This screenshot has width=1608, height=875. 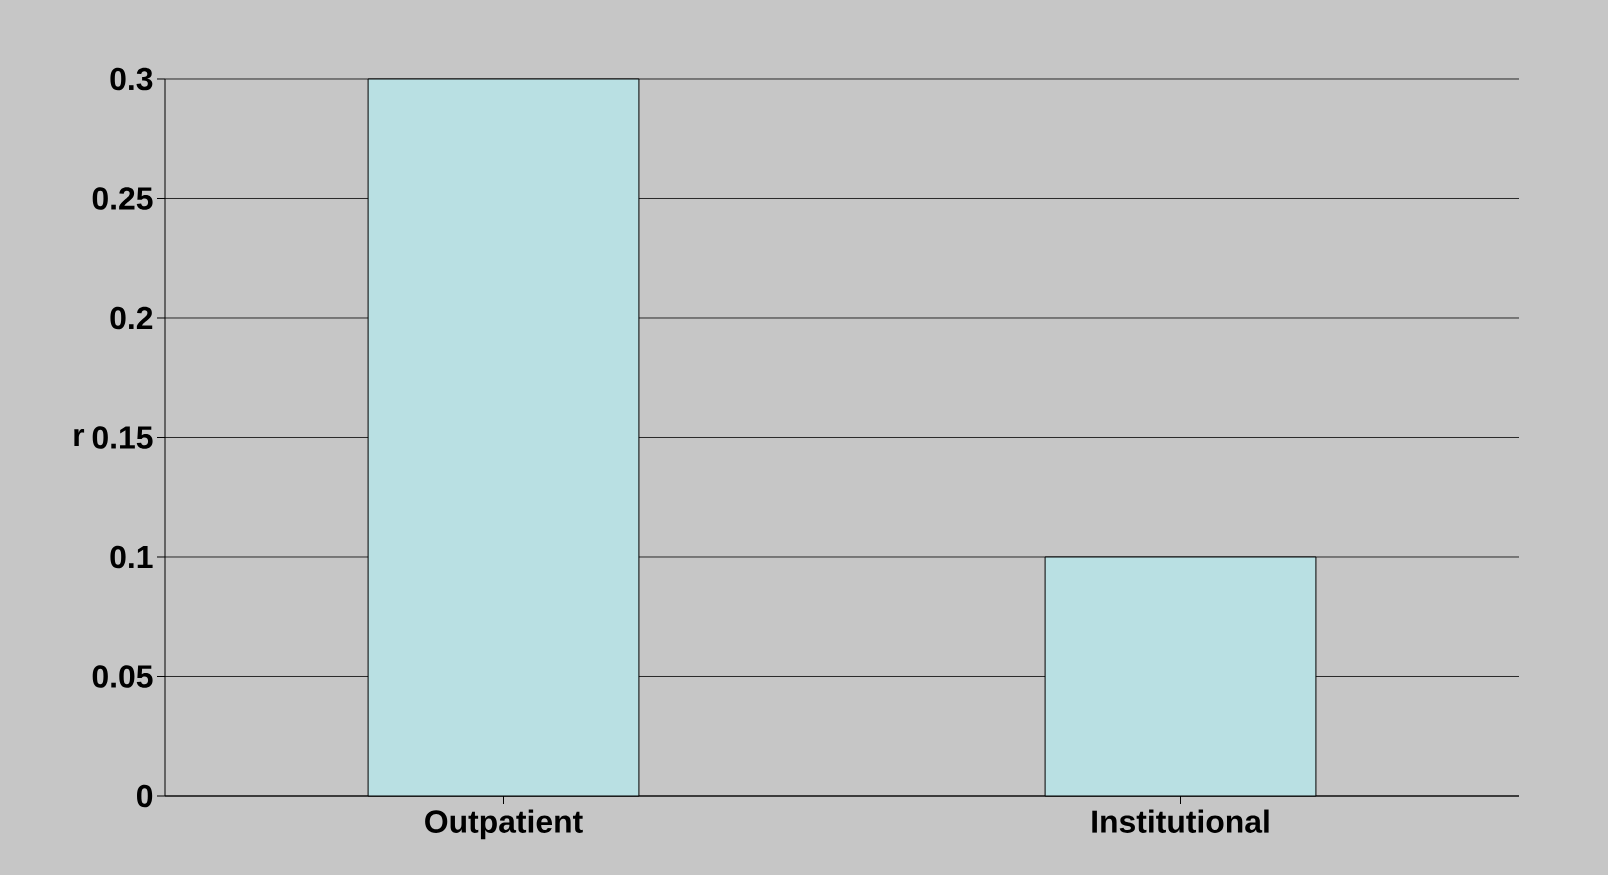 What do you see at coordinates (131, 557) in the screenshot?
I see `y-tick-label: 0.1` at bounding box center [131, 557].